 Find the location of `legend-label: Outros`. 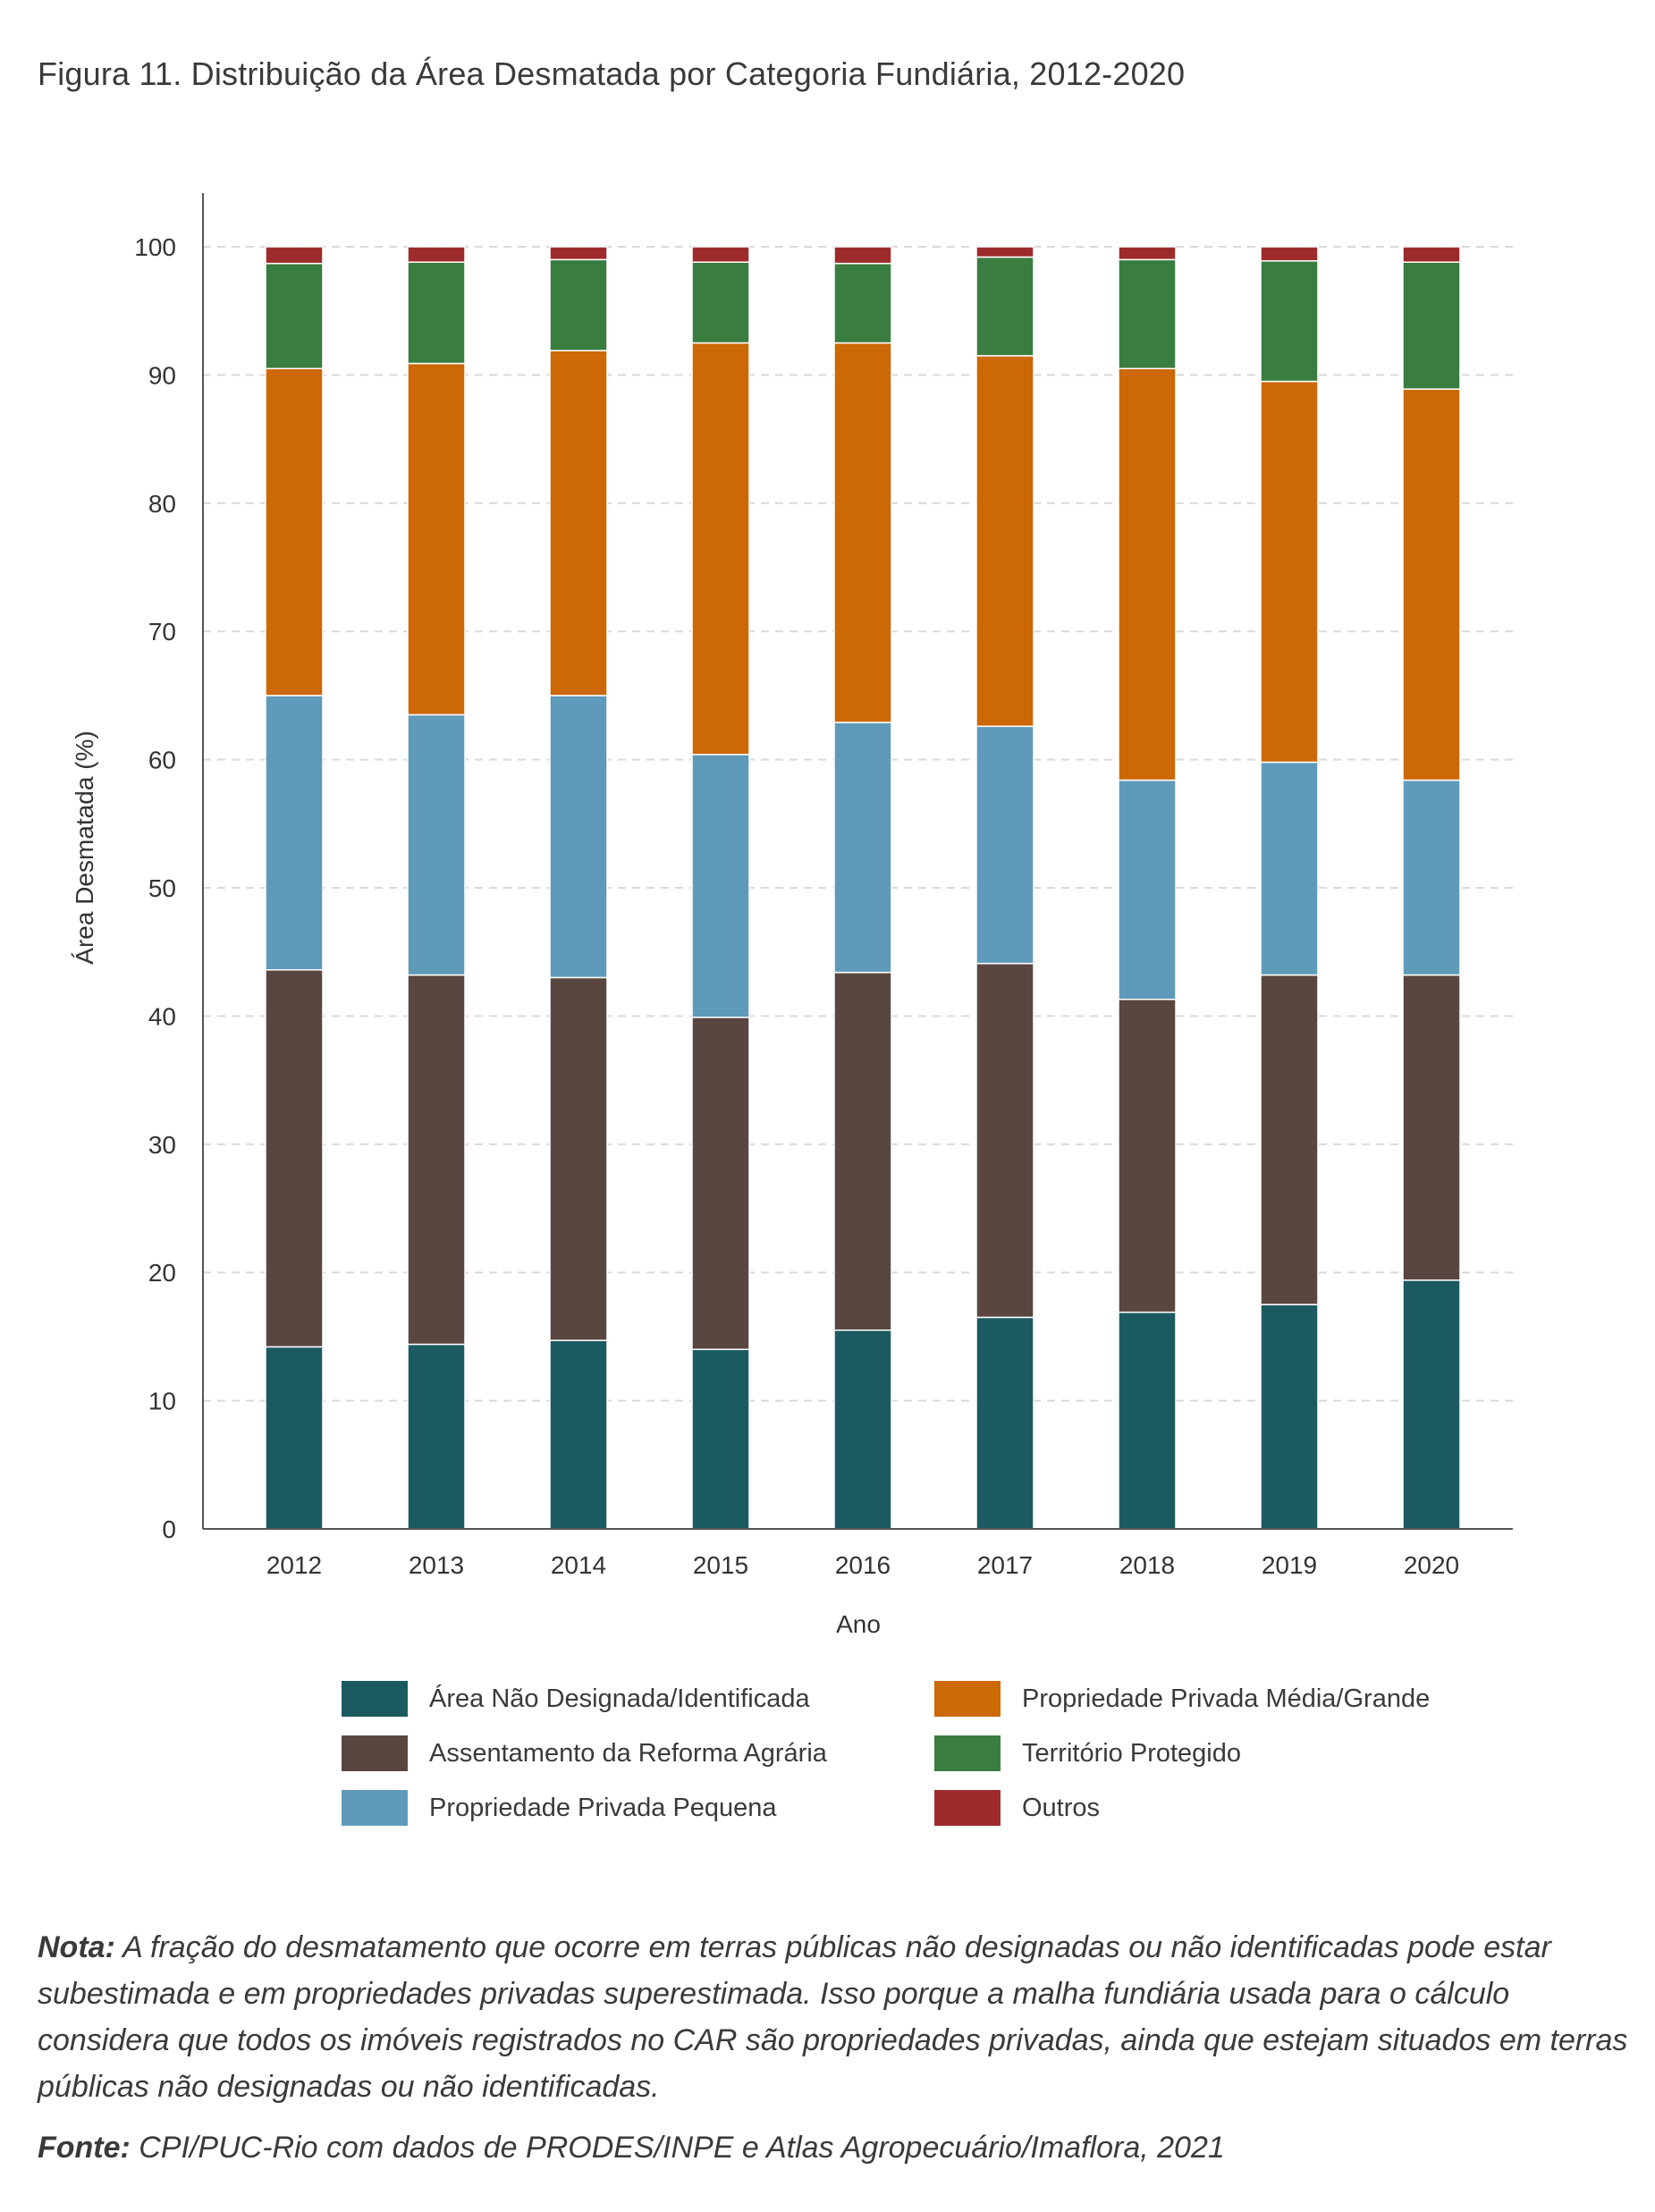

legend-label: Outros is located at coordinates (1061, 1807).